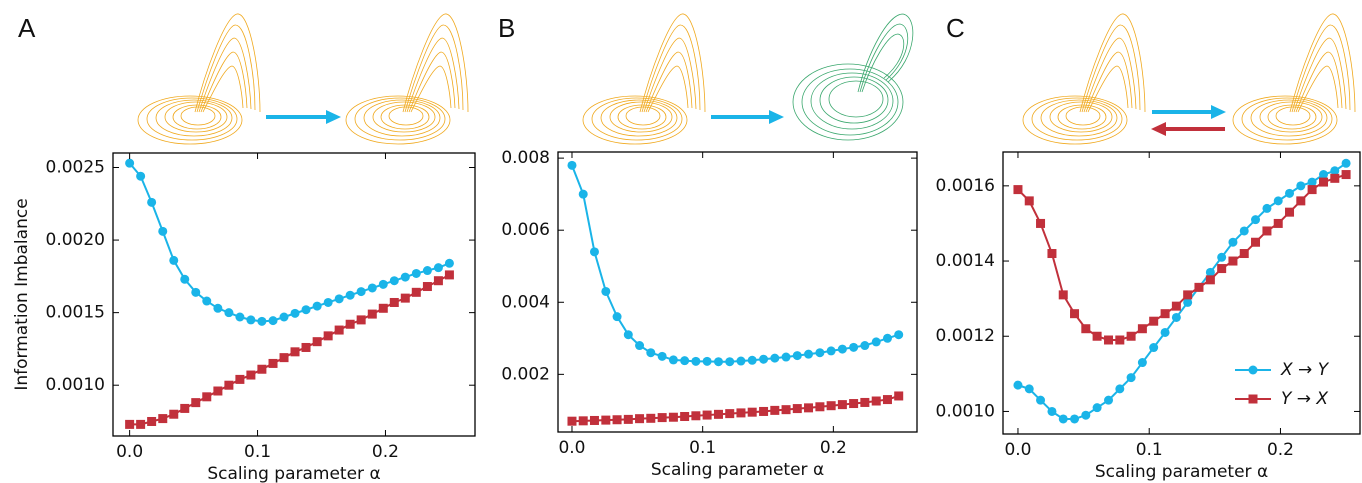  What do you see at coordinates (525, 158) in the screenshot?
I see `y-tick-label: 0.008` at bounding box center [525, 158].